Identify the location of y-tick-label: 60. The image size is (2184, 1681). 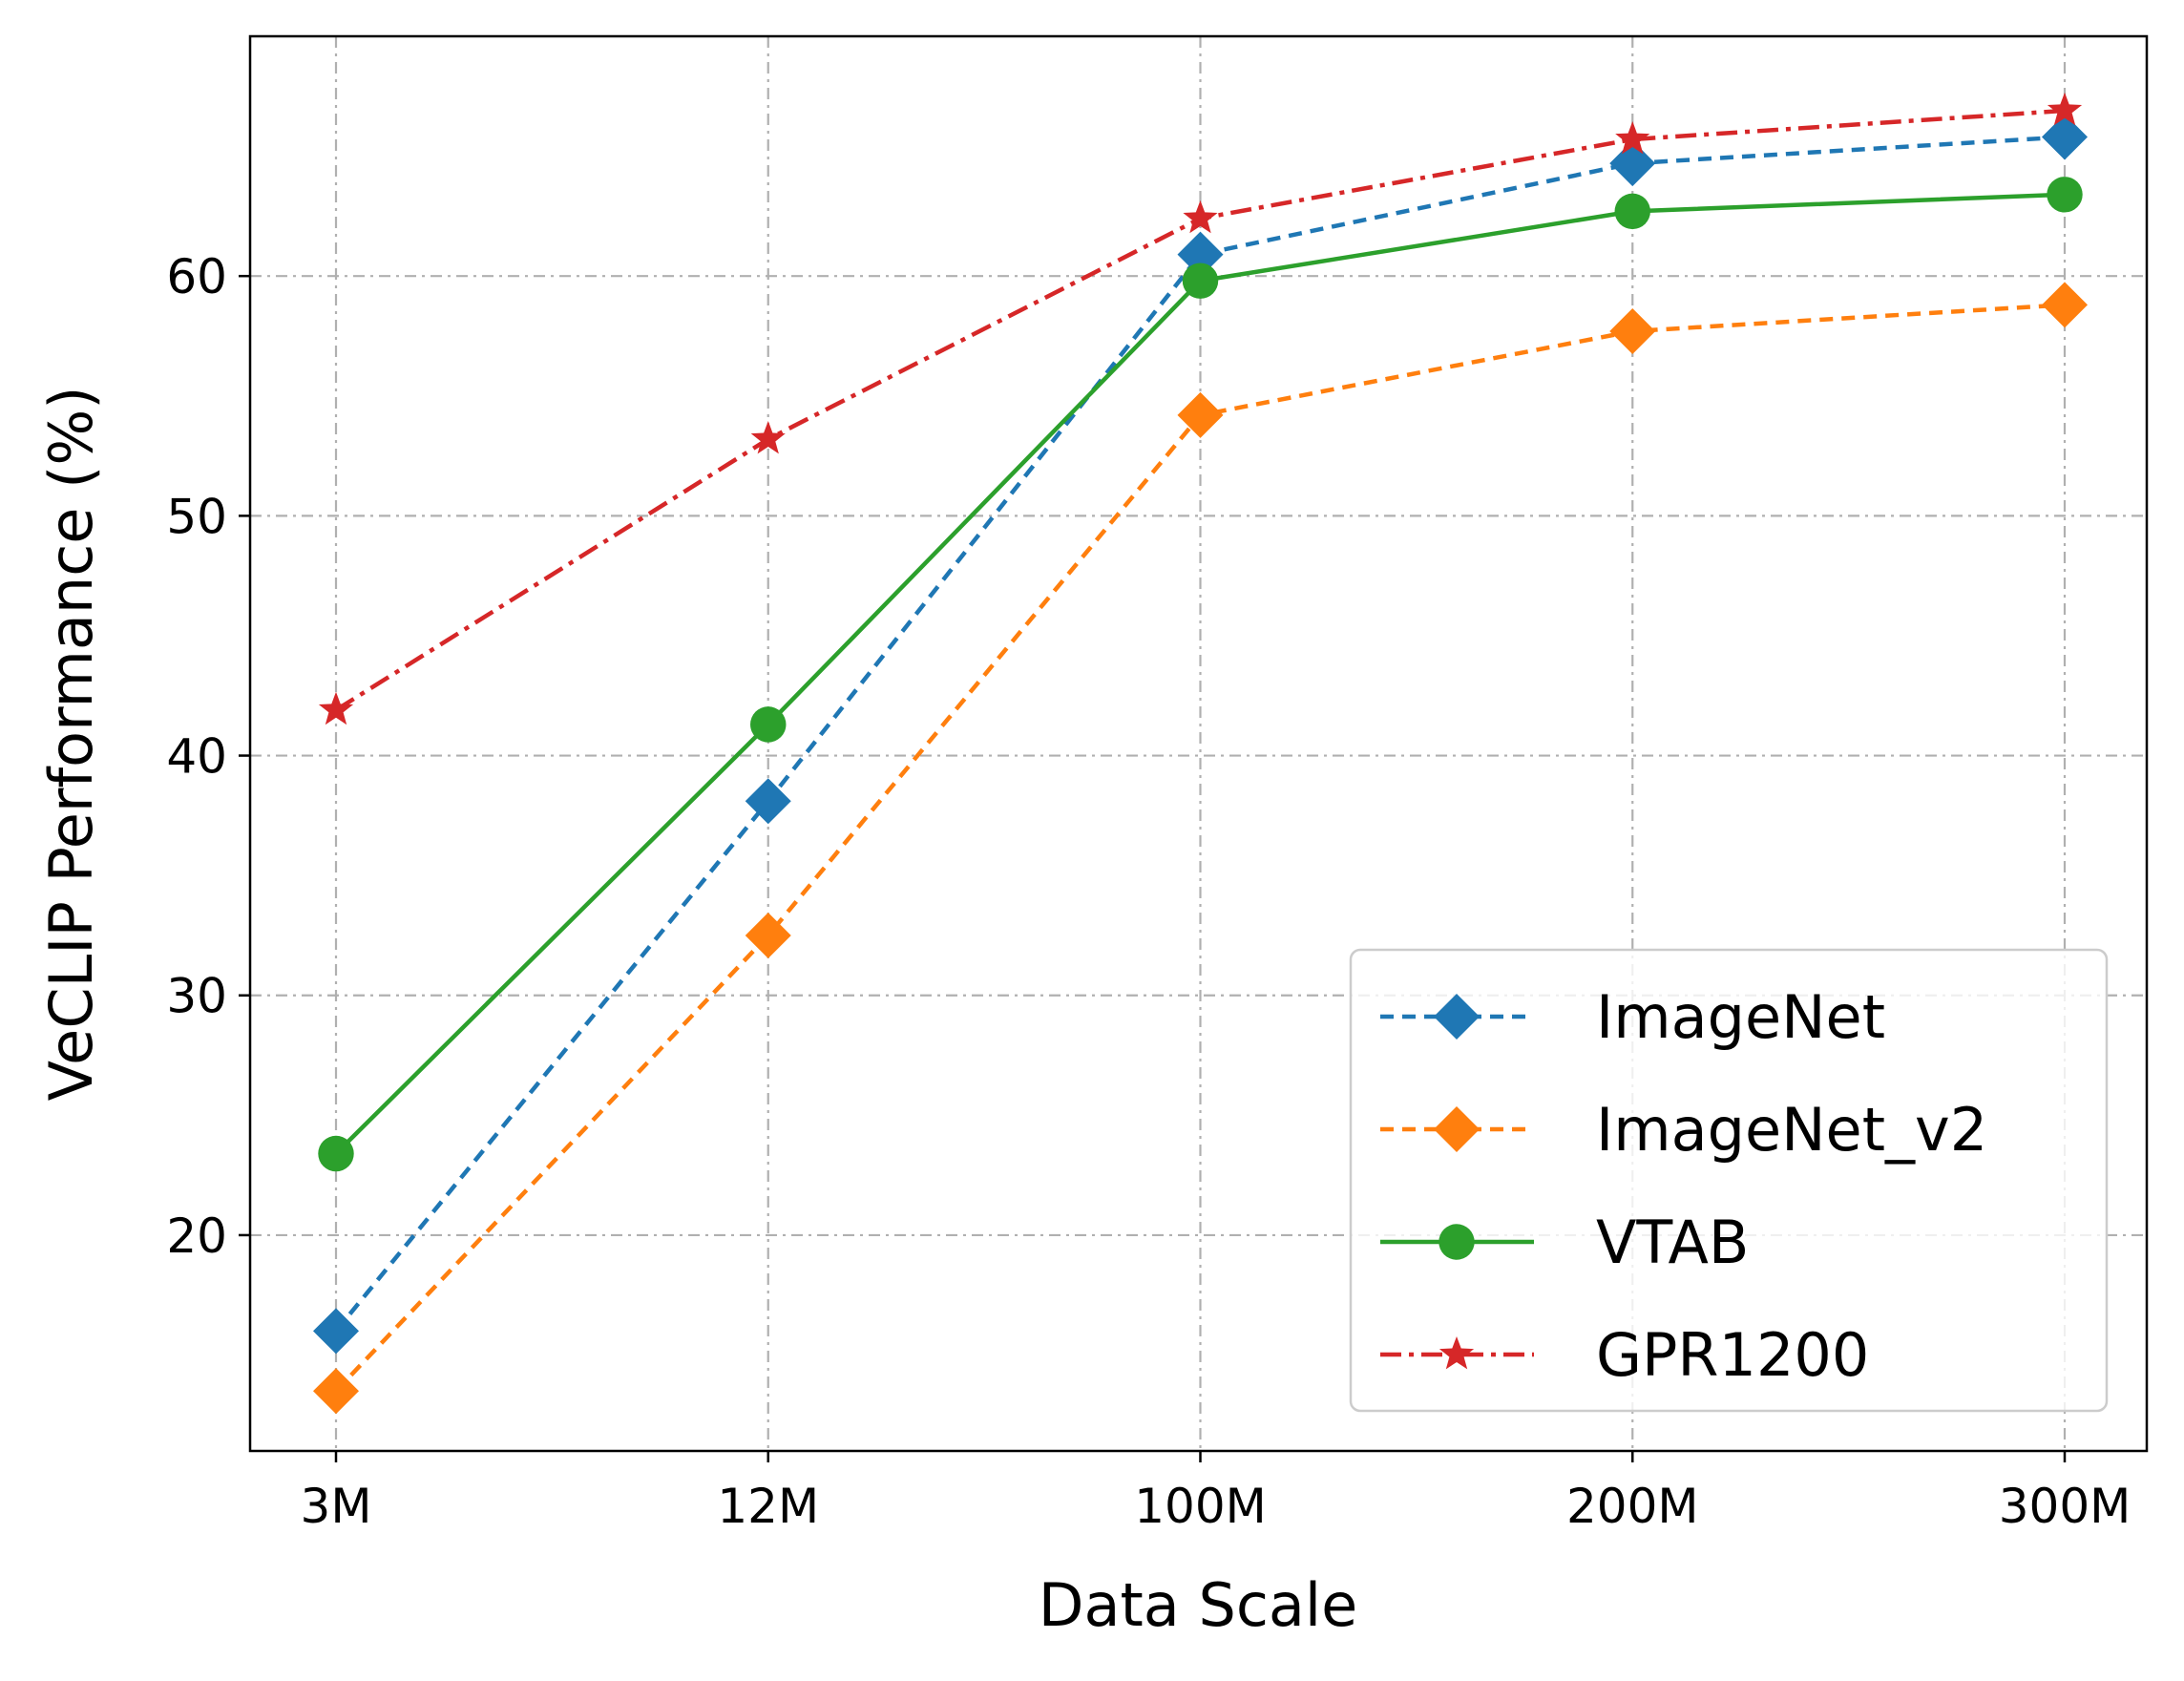
(196, 277).